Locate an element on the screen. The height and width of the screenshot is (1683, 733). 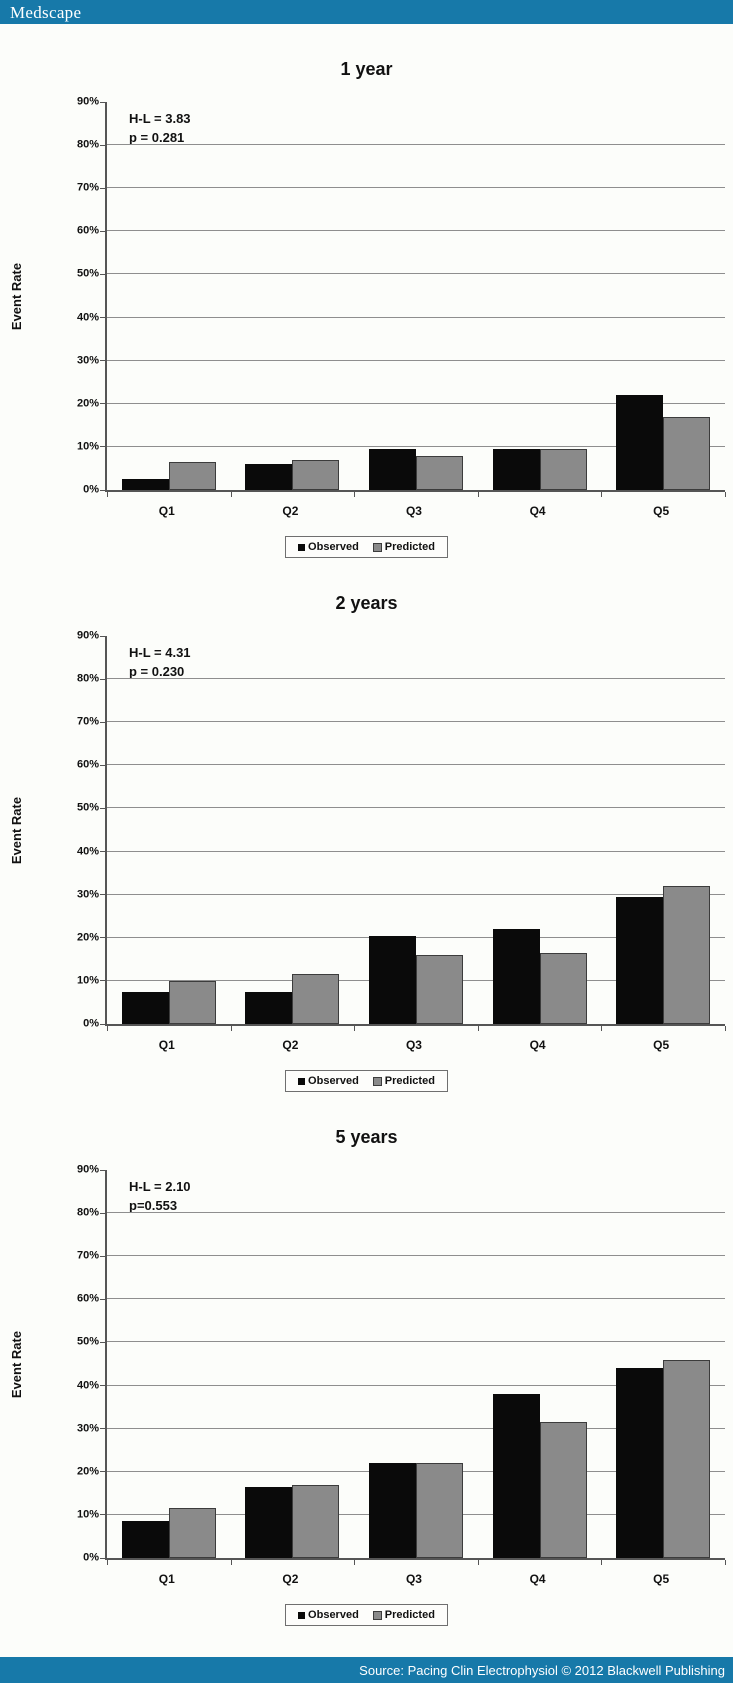
x-axis-labels: Q1 Q2 Q3 Q4 Q5 is located at coordinates (414, 511).